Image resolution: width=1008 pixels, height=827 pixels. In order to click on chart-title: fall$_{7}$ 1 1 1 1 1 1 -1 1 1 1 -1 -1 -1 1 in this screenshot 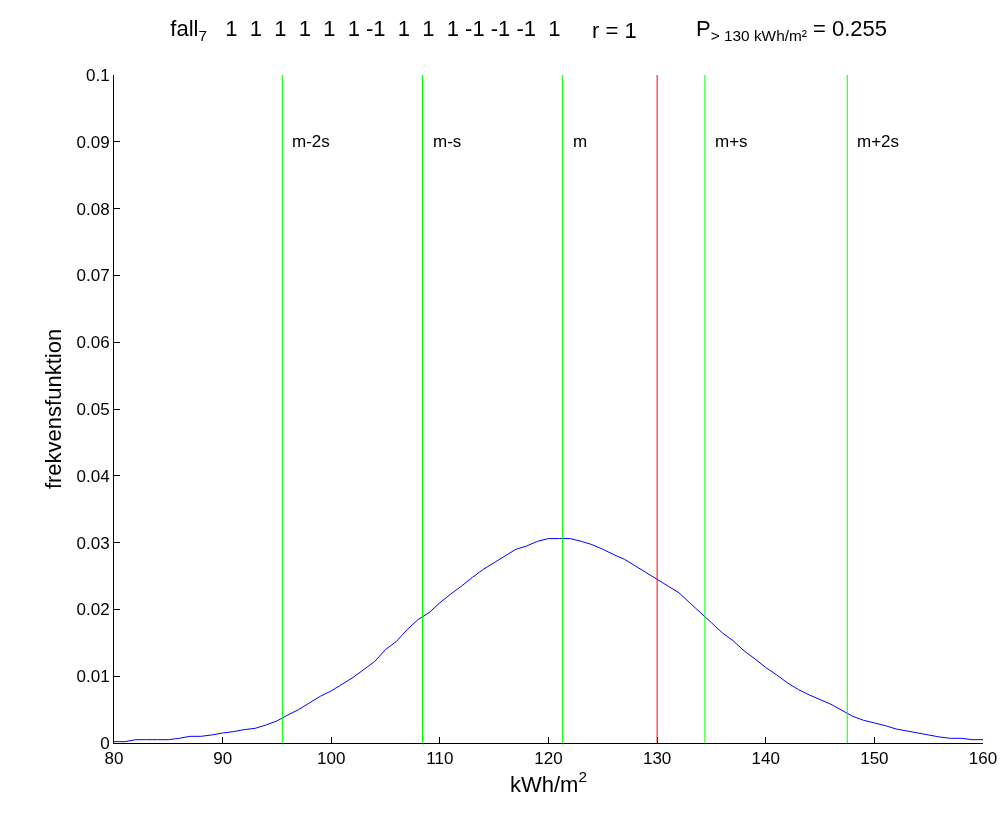, I will do `click(365, 30)`.